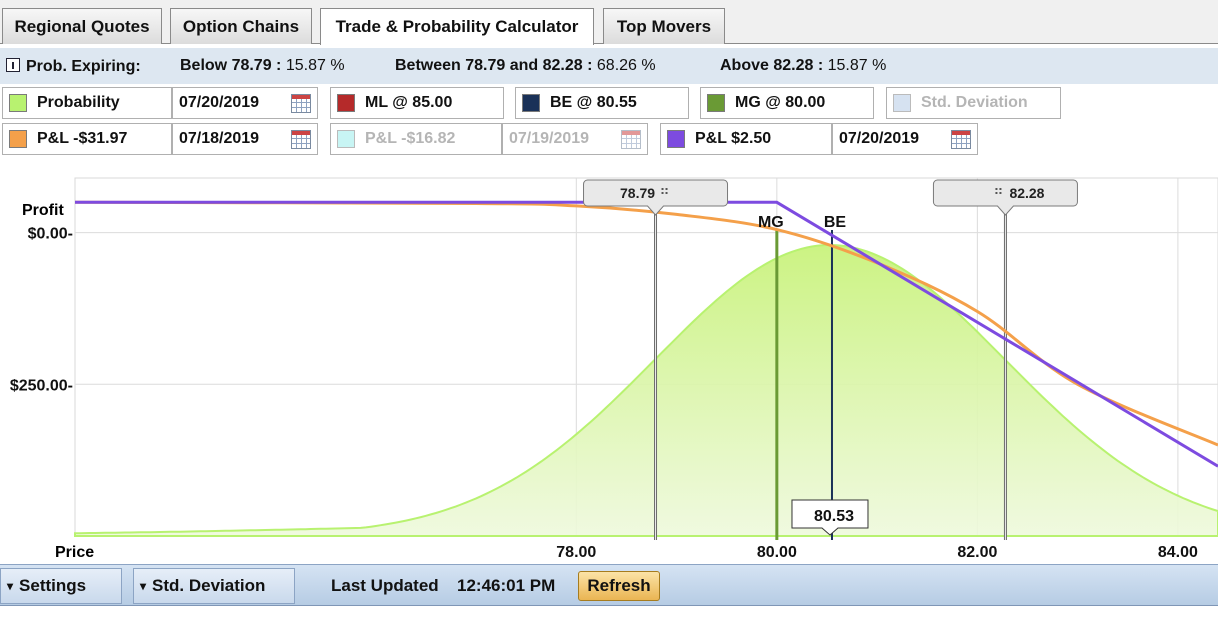 This screenshot has width=1218, height=618. I want to click on low-std-handle: 78.79, so click(656, 197).